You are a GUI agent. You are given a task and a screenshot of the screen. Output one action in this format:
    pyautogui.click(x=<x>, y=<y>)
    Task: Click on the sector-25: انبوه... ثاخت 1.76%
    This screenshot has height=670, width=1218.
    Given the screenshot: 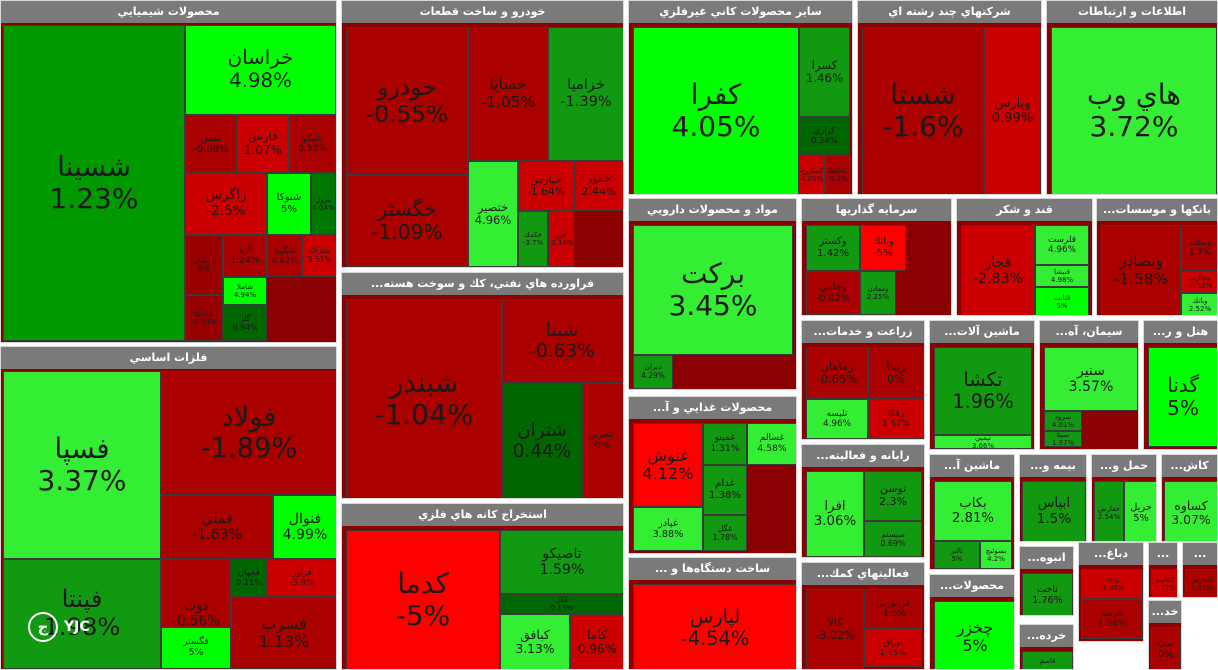 What is the action you would take?
    pyautogui.click(x=1046, y=581)
    